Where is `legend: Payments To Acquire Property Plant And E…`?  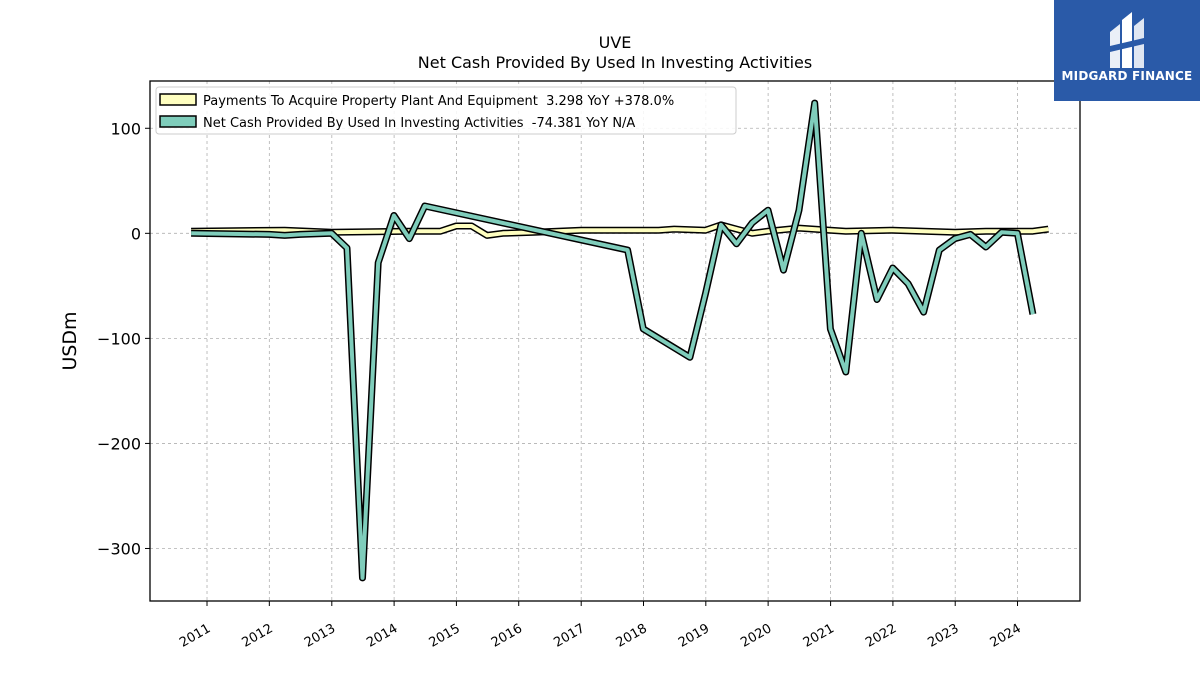
legend: Payments To Acquire Property Plant And E… is located at coordinates (446, 110).